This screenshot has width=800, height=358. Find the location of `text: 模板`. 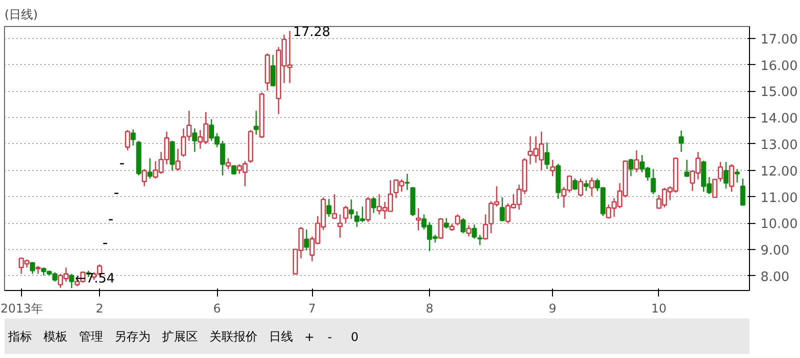

text: 模板 is located at coordinates (56, 337).